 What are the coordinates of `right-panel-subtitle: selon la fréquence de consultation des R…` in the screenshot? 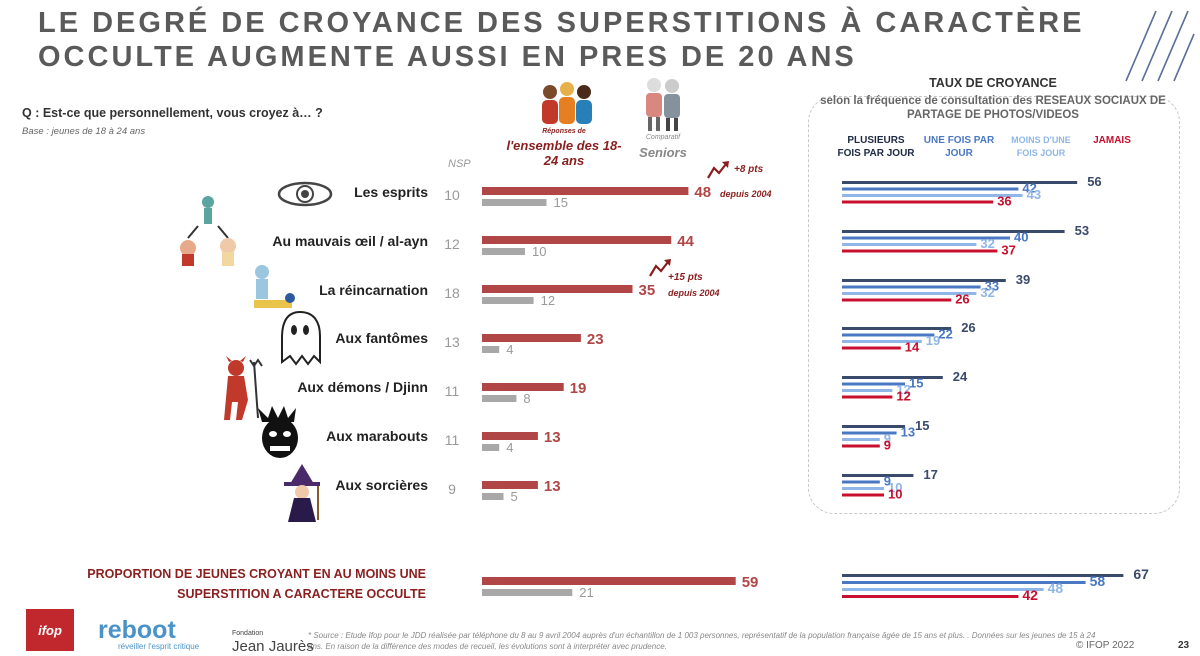 It's located at (993, 108).